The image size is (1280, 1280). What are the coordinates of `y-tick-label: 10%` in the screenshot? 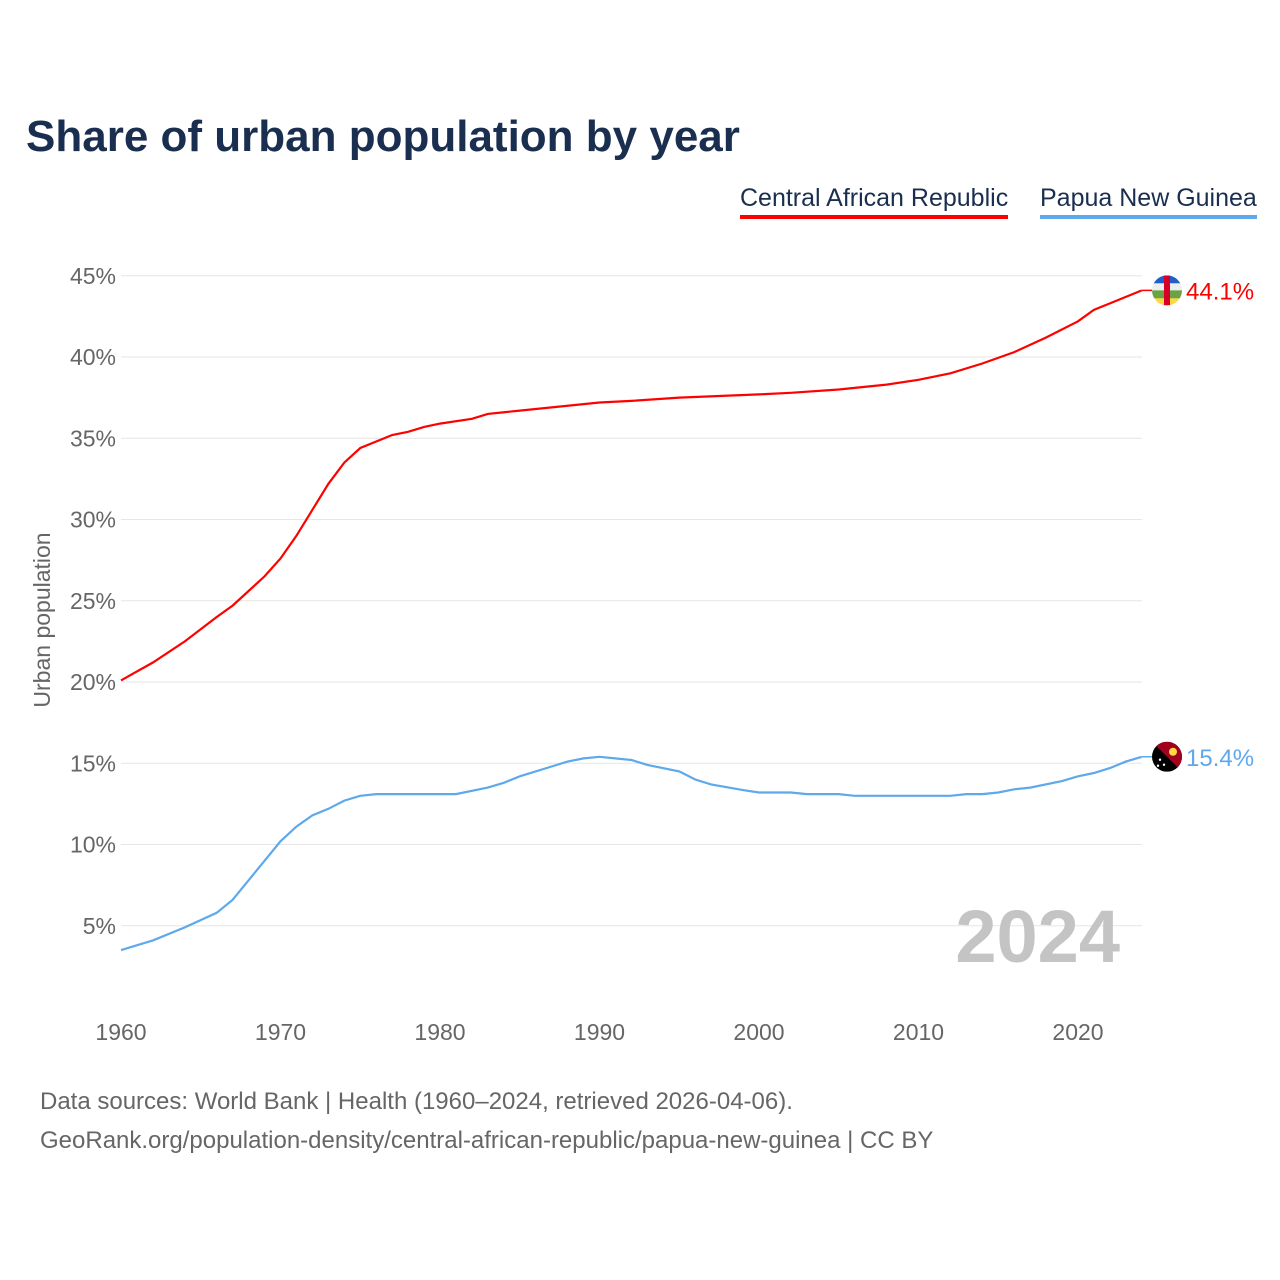 It's located at (93, 845).